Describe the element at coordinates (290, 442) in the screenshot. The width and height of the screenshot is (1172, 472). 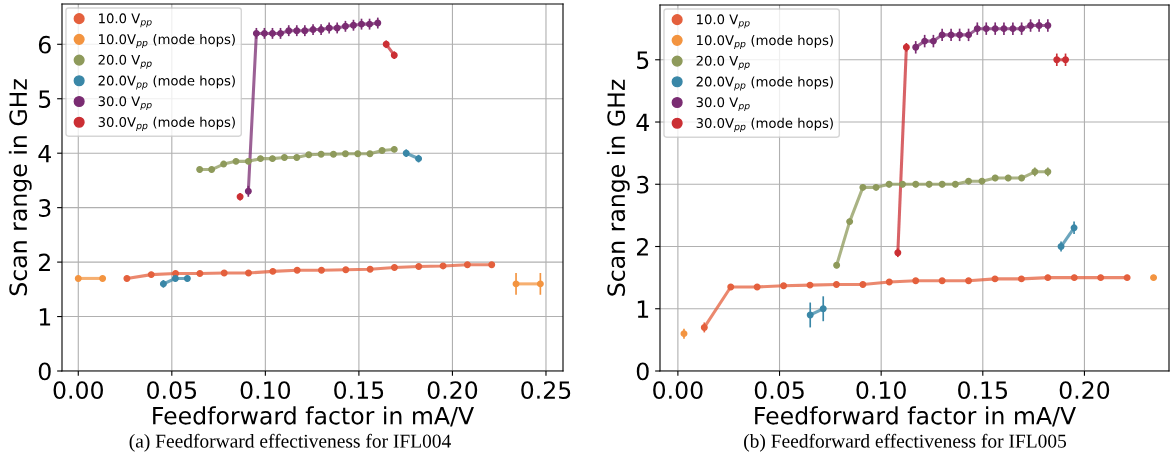
I see `text: (a) Feedforward effectiveness for IFL004` at that location.